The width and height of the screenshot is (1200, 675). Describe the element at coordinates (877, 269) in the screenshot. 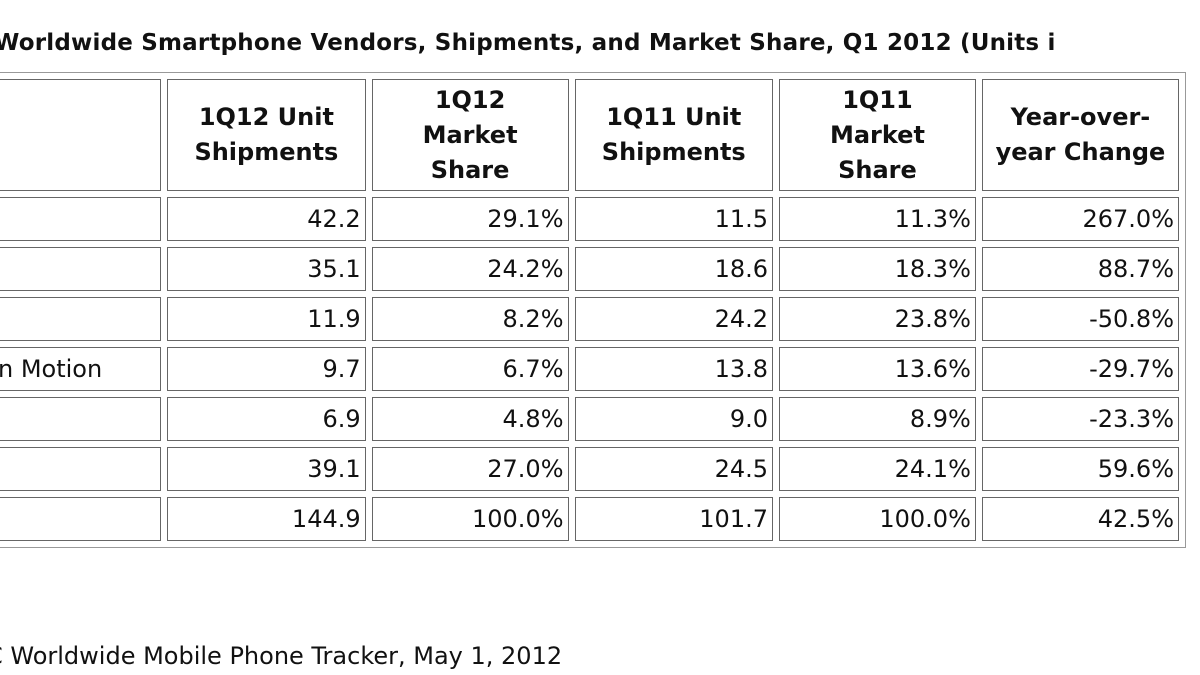

I see `value-cell: 18.3%` at that location.